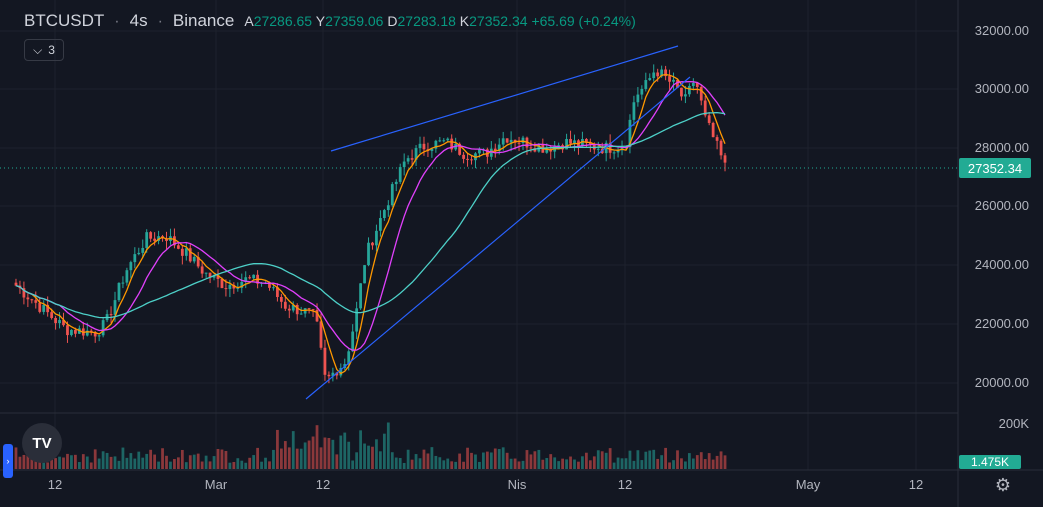 This screenshot has width=1043, height=507. Describe the element at coordinates (1003, 484) in the screenshot. I see `gear-icon: ⚙` at that location.